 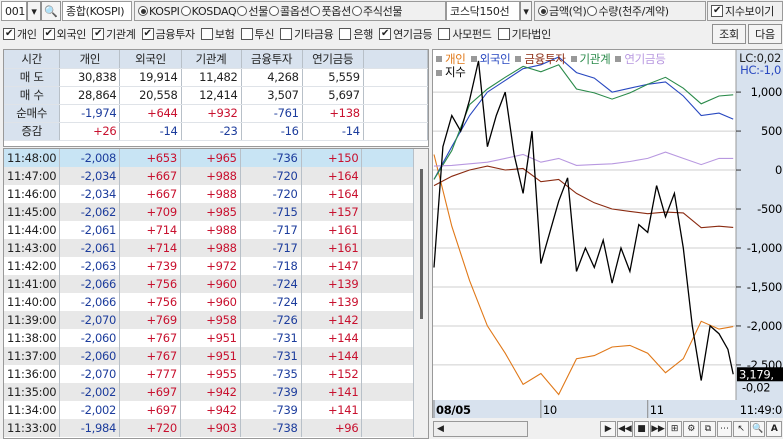 I want to click on chart-info: LC:0,02 HC:-1,0, so click(x=760, y=64).